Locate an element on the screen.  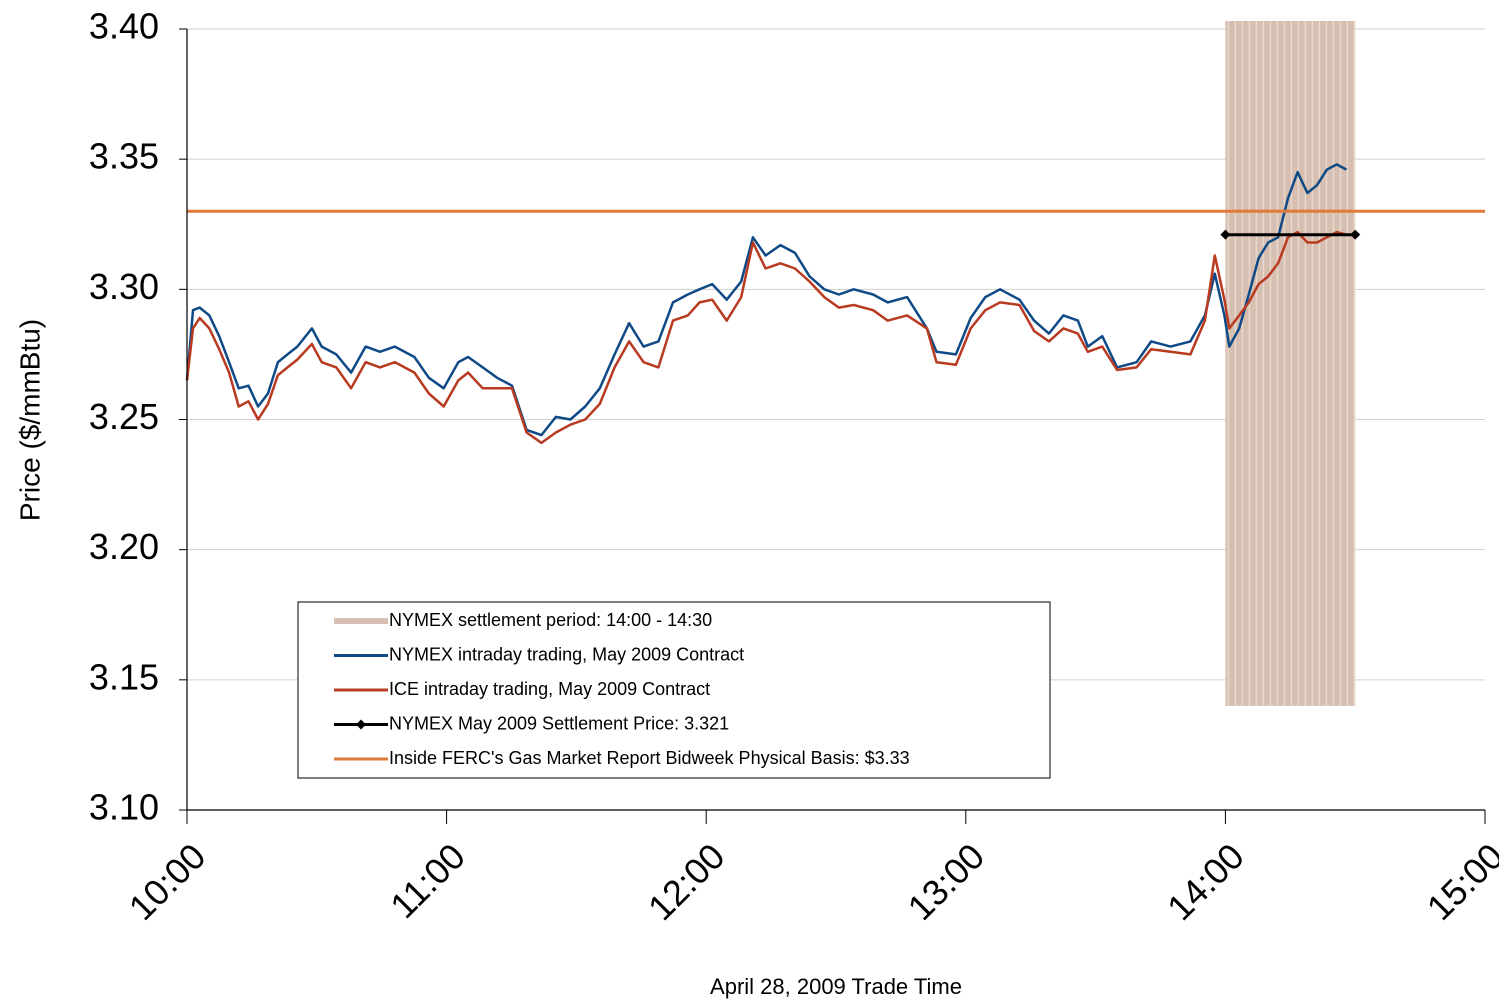
legend-label: NYMEX May 2009 Settlement Price: 3.321 is located at coordinates (559, 723).